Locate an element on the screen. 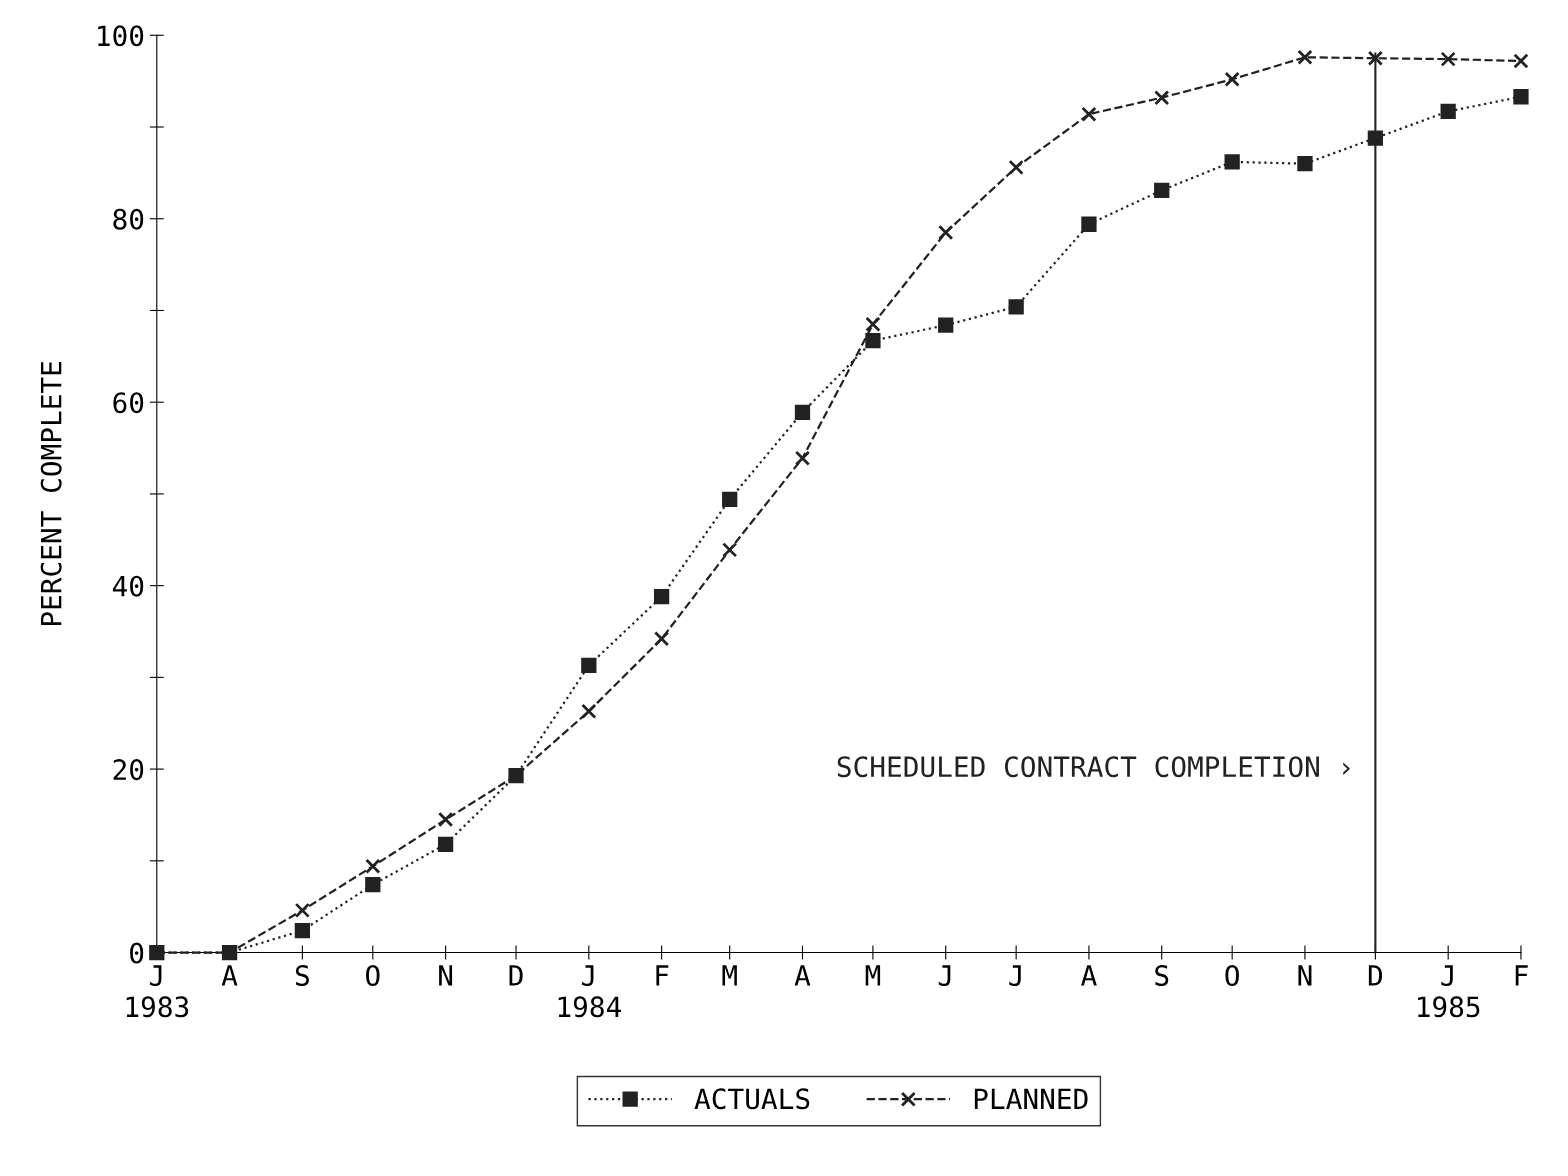 Image resolution: width=1568 pixels, height=1176 pixels. y-tick-label: 60 is located at coordinates (128, 403).